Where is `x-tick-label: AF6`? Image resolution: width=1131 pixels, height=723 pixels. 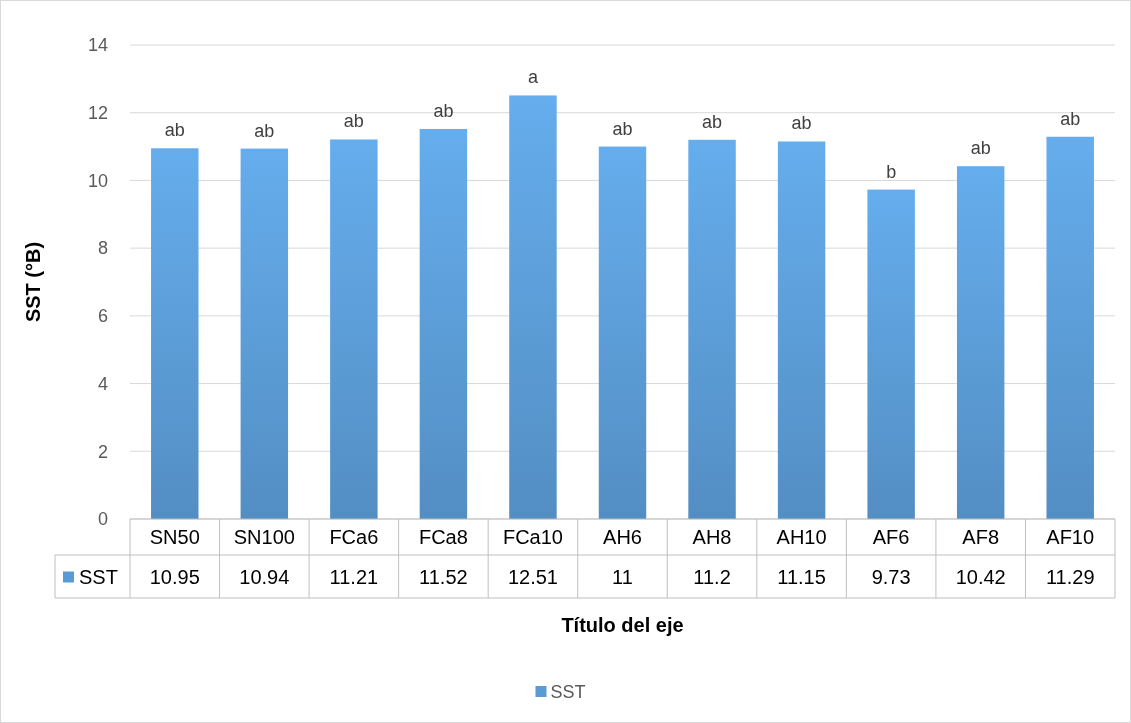
x-tick-label: AF6 is located at coordinates (891, 537).